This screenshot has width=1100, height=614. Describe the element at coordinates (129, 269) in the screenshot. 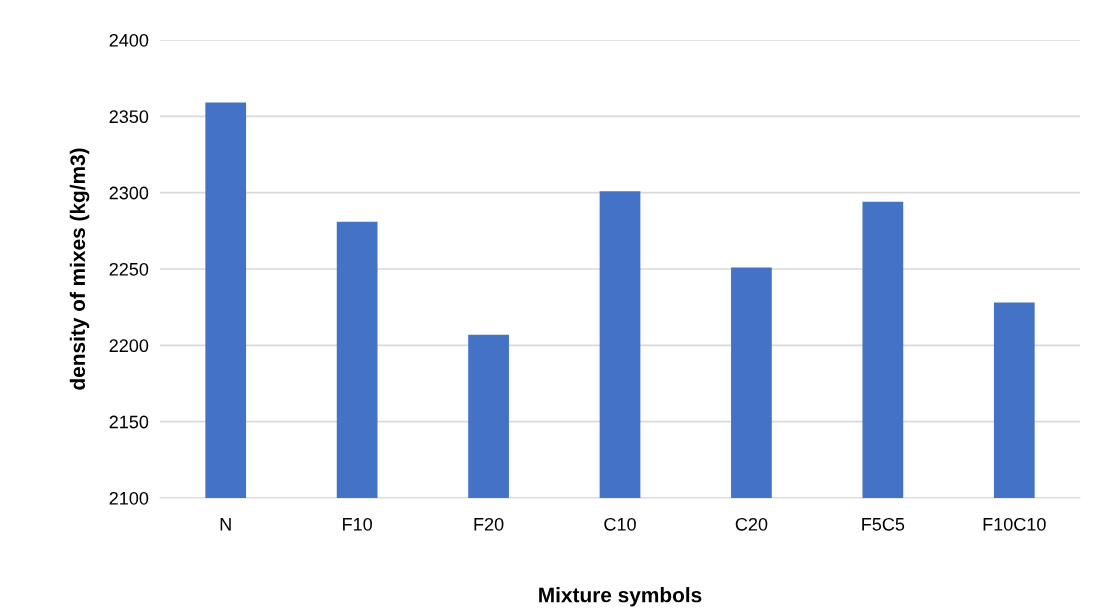

I see `y-tick-label: 2250` at that location.